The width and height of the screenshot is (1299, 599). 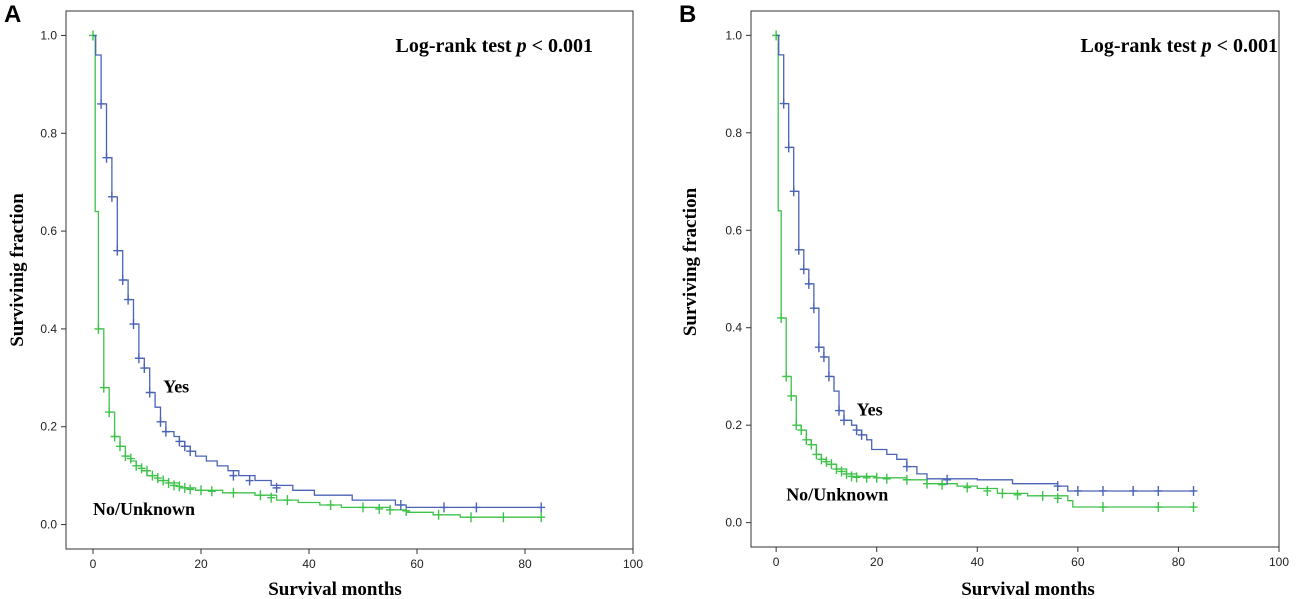 What do you see at coordinates (48, 427) in the screenshot?
I see `y-tick-label-a-1: 0.2` at bounding box center [48, 427].